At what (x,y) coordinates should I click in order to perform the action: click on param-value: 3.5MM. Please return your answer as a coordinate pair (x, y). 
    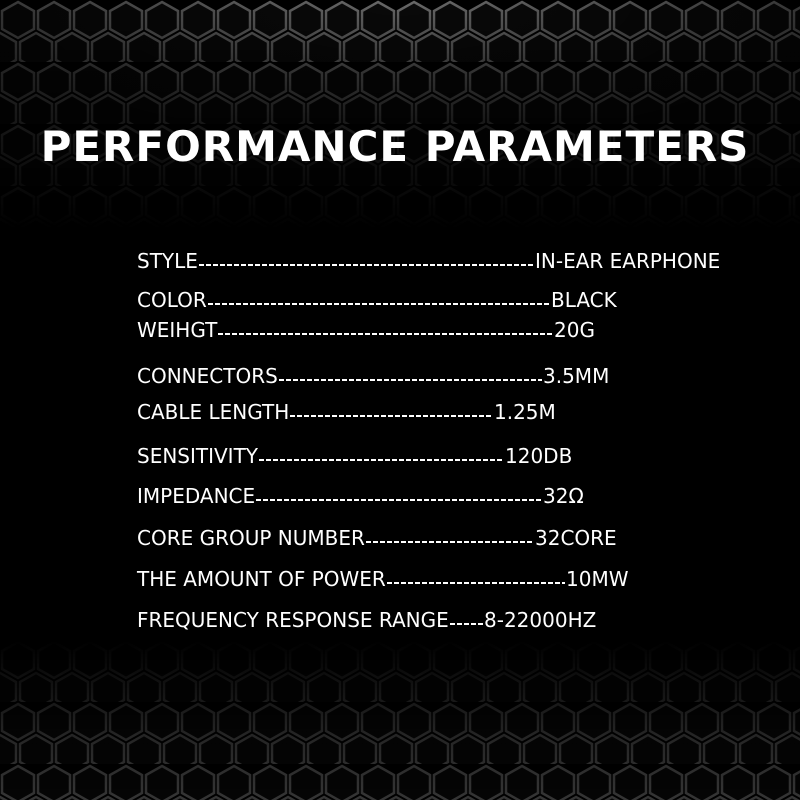
    Looking at the image, I should click on (576, 376).